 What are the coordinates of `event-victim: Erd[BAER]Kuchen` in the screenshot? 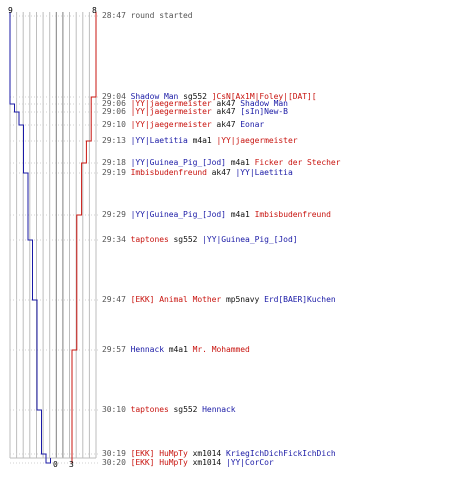 It's located at (300, 299).